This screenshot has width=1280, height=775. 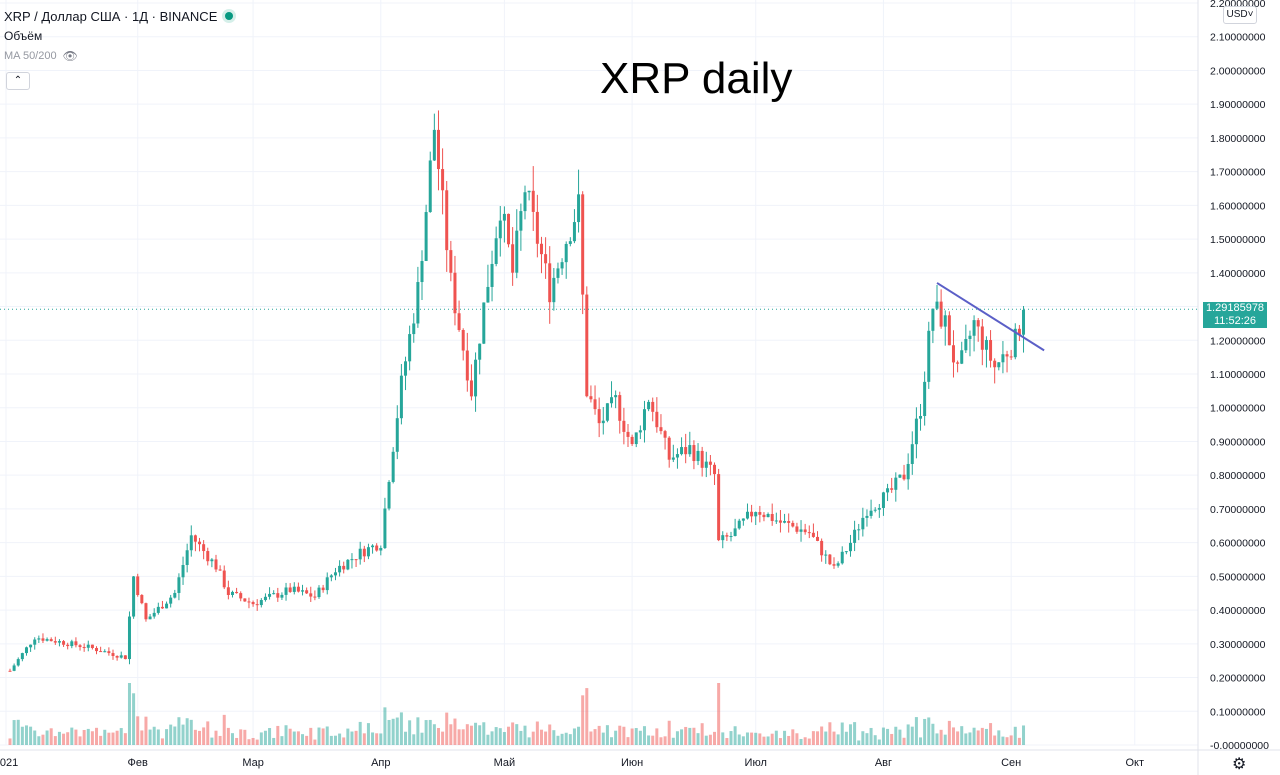 I want to click on y-tick-label: 0.30000000, so click(x=1238, y=645).